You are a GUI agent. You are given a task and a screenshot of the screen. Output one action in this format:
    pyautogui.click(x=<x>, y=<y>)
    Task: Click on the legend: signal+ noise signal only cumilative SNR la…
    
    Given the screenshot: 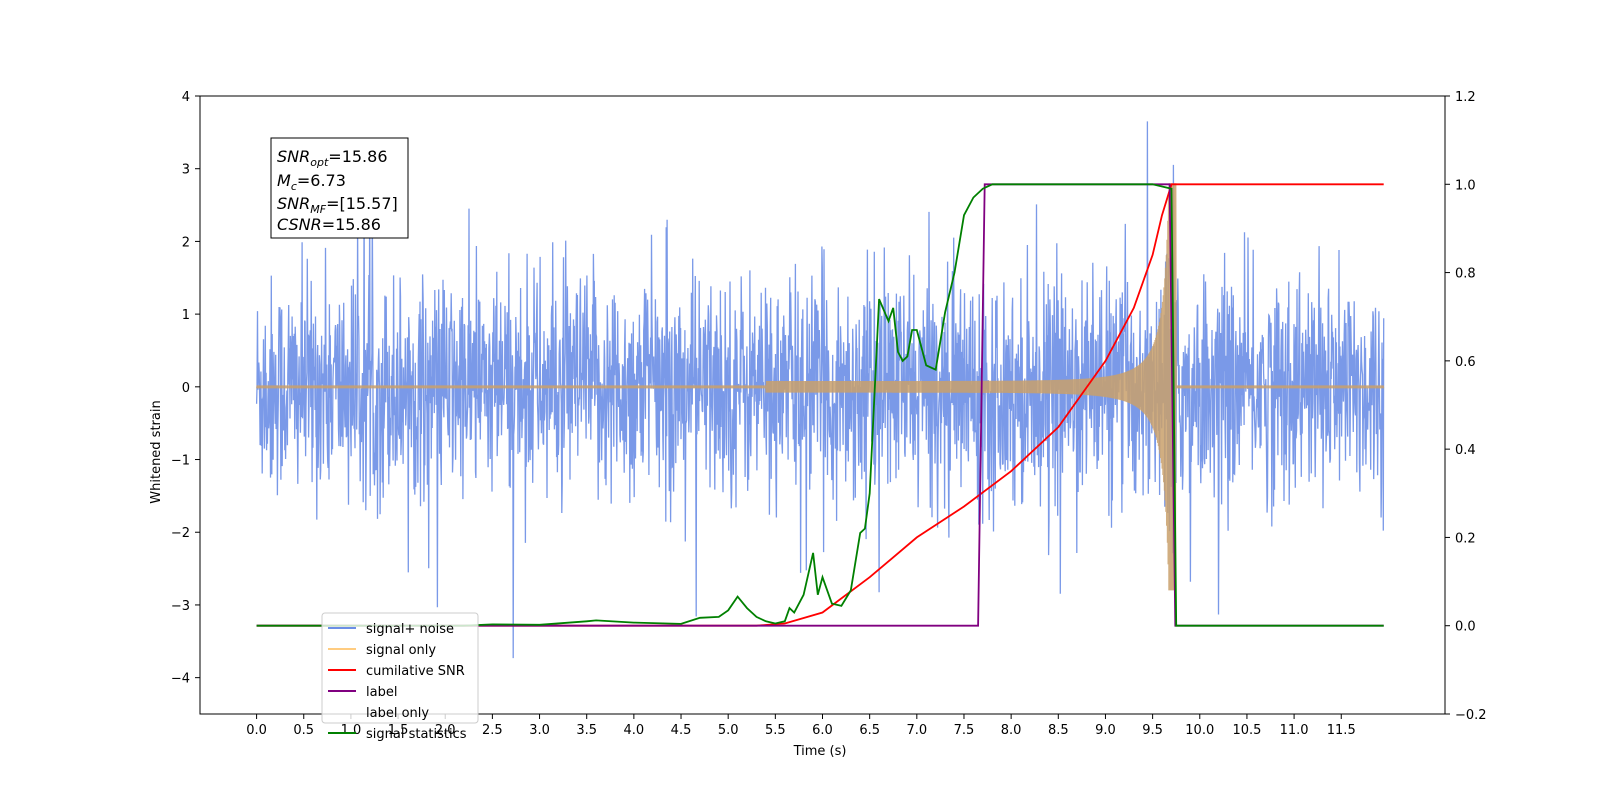 What is the action you would take?
    pyautogui.click(x=400, y=677)
    